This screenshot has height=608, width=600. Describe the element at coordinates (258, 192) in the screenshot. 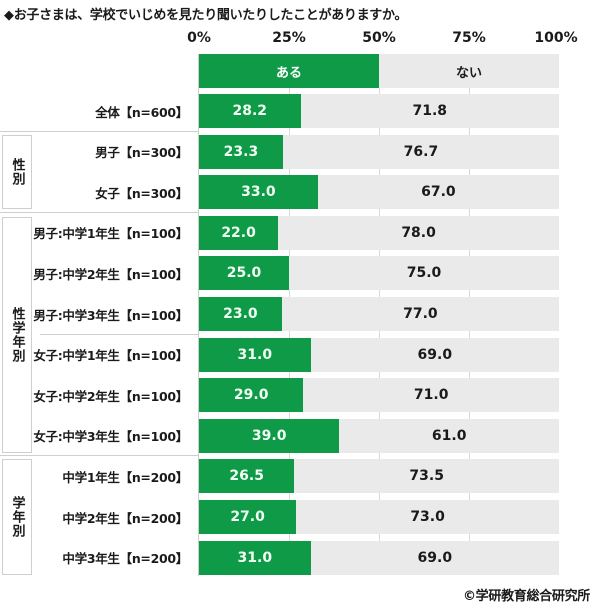

I see `bar-yes: 33.0` at that location.